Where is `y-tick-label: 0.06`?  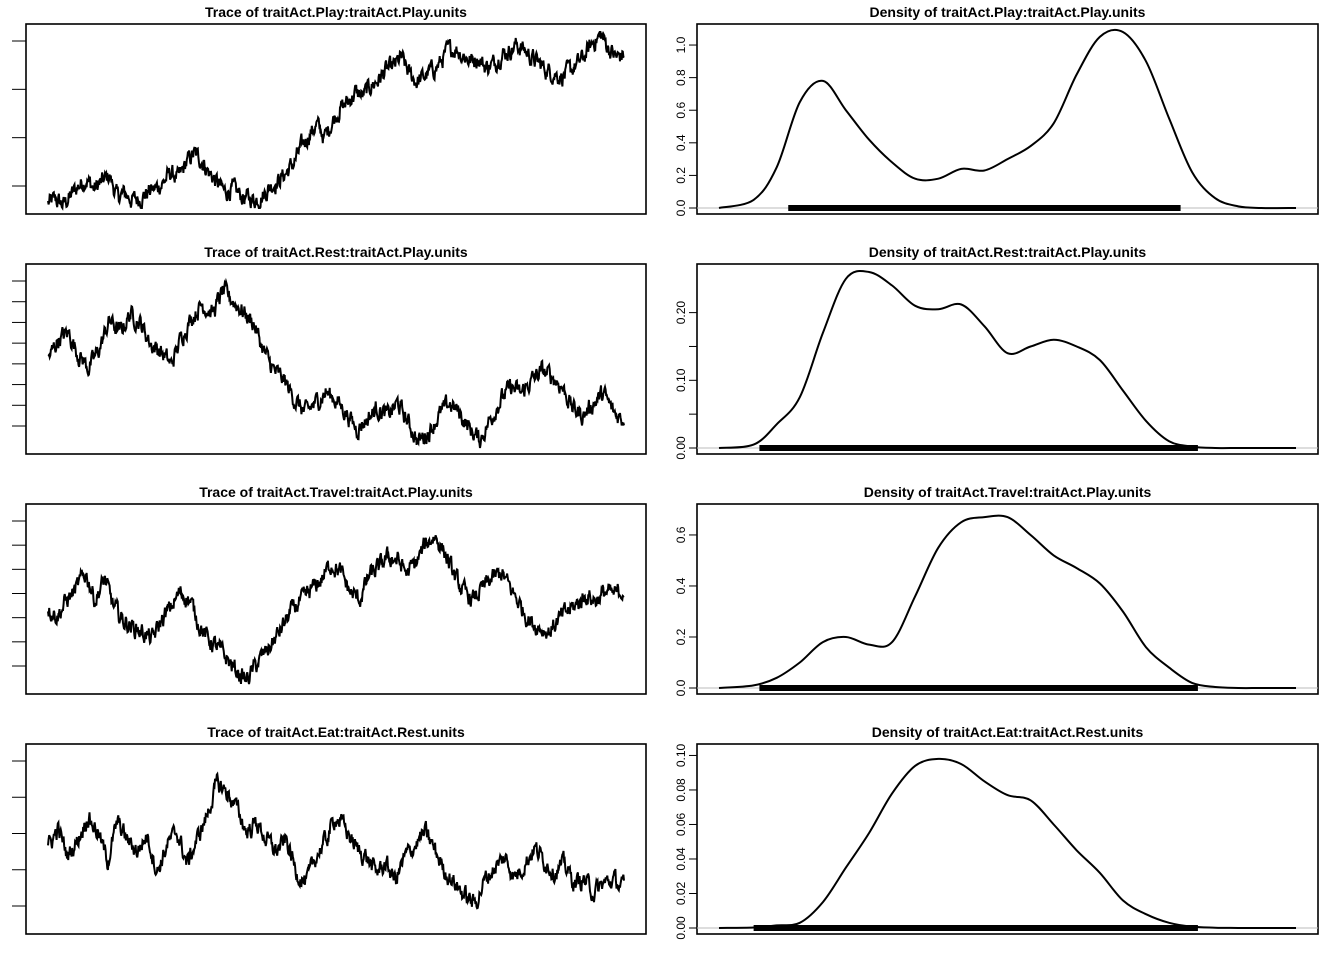
y-tick-label: 0.06 is located at coordinates (681, 824).